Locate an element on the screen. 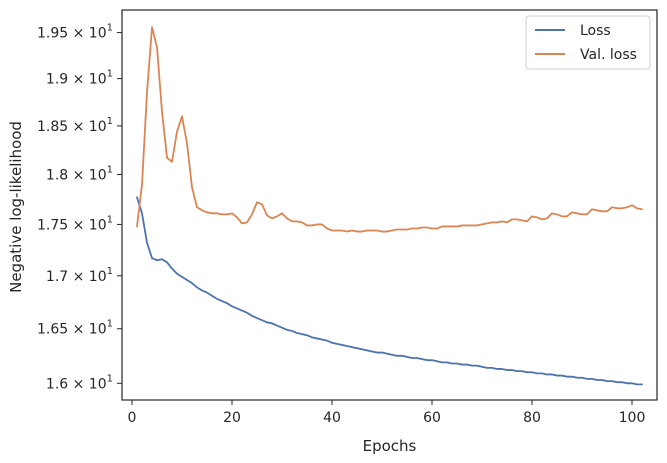 Image resolution: width=667 pixels, height=463 pixels. y-tick-label: 1.9 × 10¹ is located at coordinates (79, 78).